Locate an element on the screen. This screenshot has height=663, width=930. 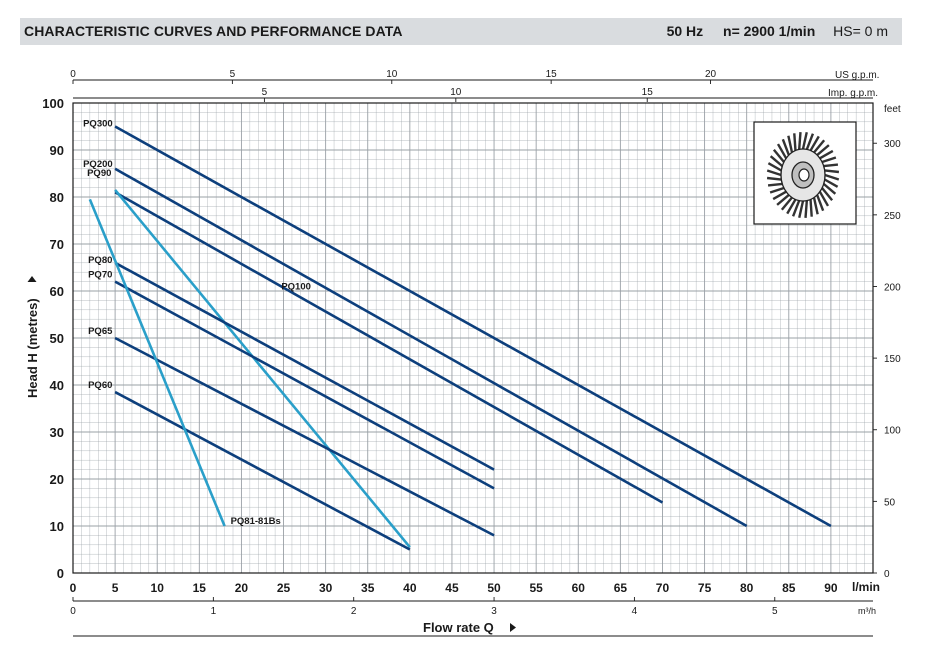
imp-gpm-tick-label: 15 is located at coordinates (648, 92).